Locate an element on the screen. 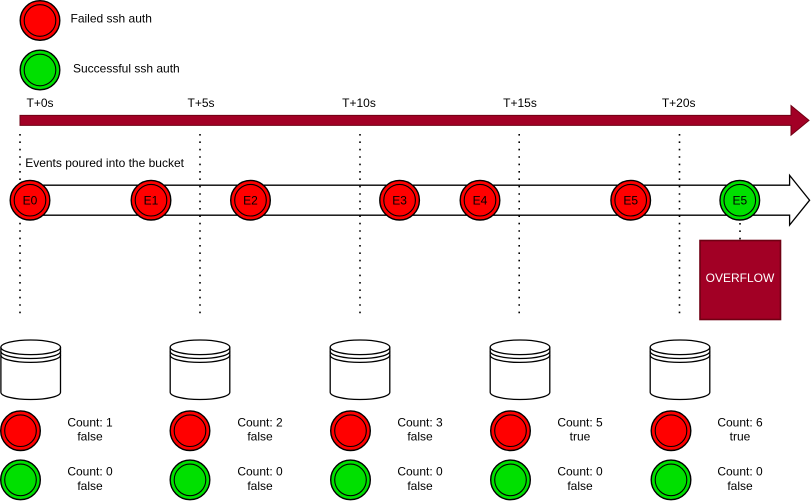 The image size is (811, 501). svg-text: Count: 2 is located at coordinates (260, 422).